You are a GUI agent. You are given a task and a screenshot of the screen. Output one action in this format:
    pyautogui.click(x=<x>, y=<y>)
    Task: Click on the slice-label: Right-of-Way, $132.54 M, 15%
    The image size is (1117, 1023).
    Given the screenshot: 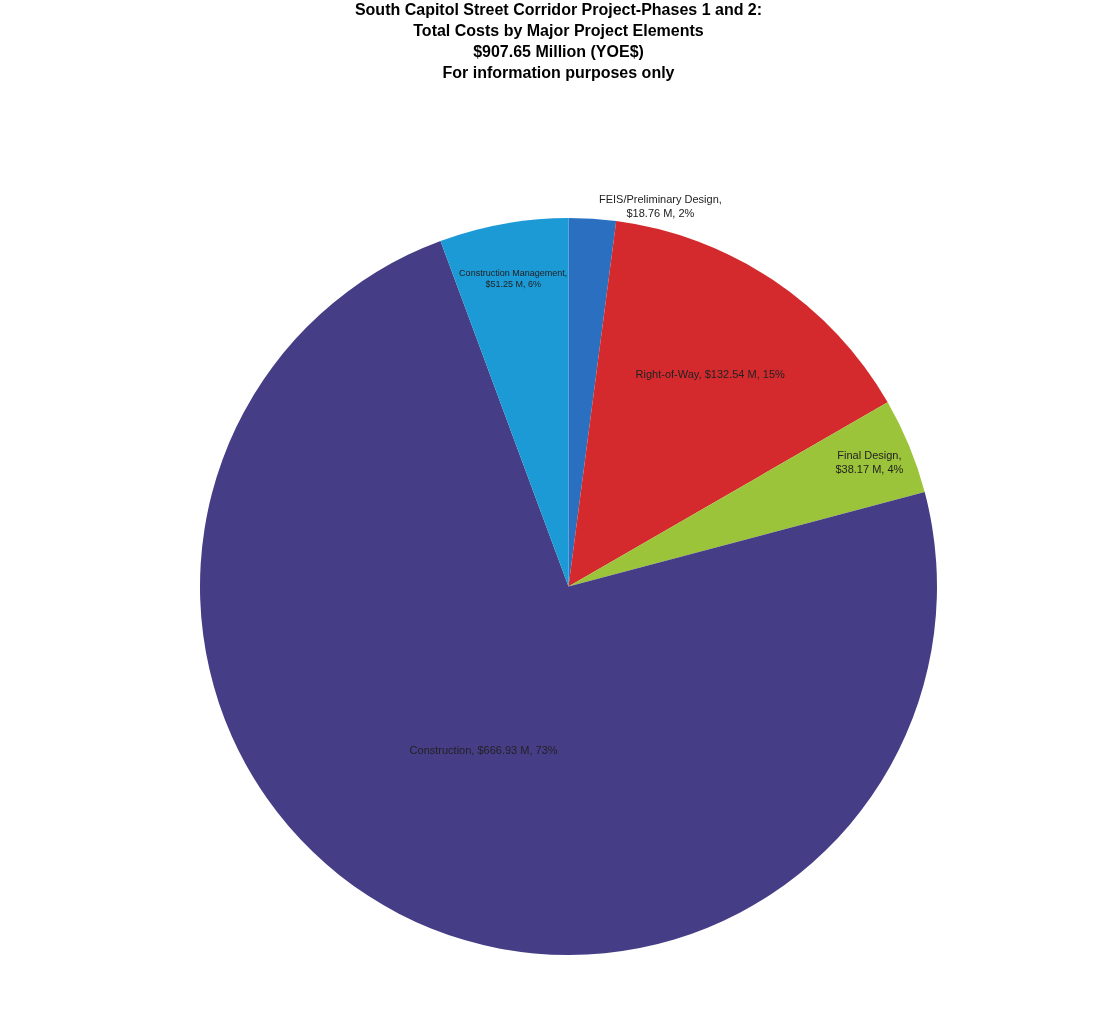 What is the action you would take?
    pyautogui.click(x=710, y=374)
    